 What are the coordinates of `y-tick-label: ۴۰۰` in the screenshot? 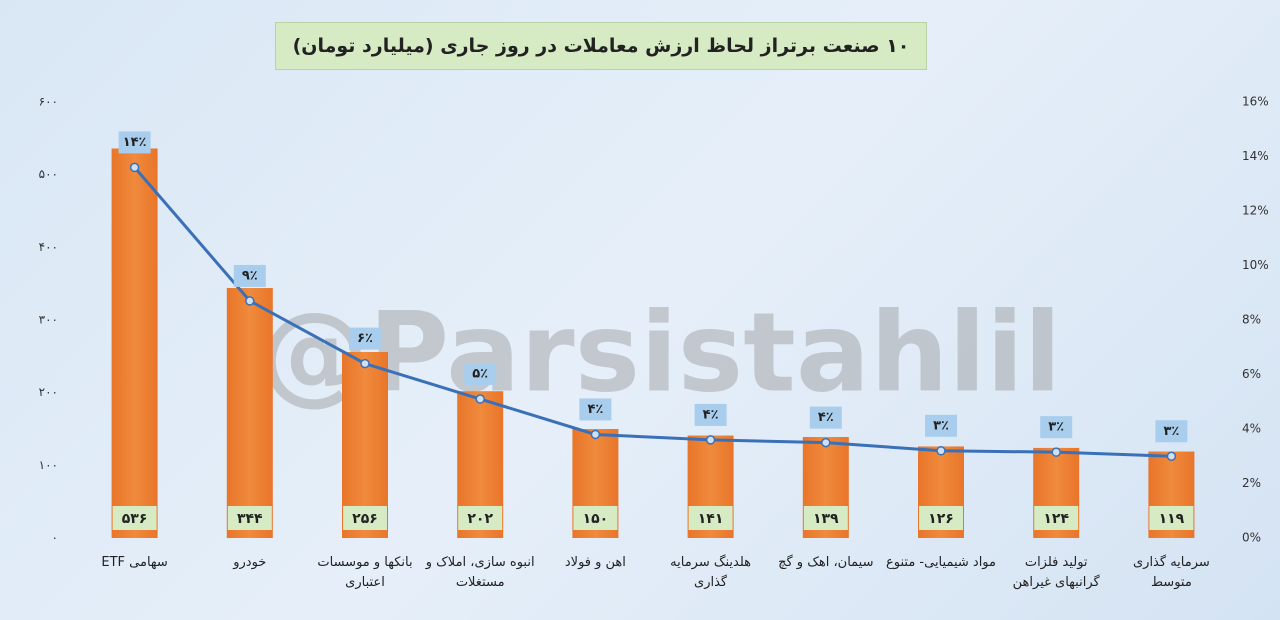 It's located at (48, 247).